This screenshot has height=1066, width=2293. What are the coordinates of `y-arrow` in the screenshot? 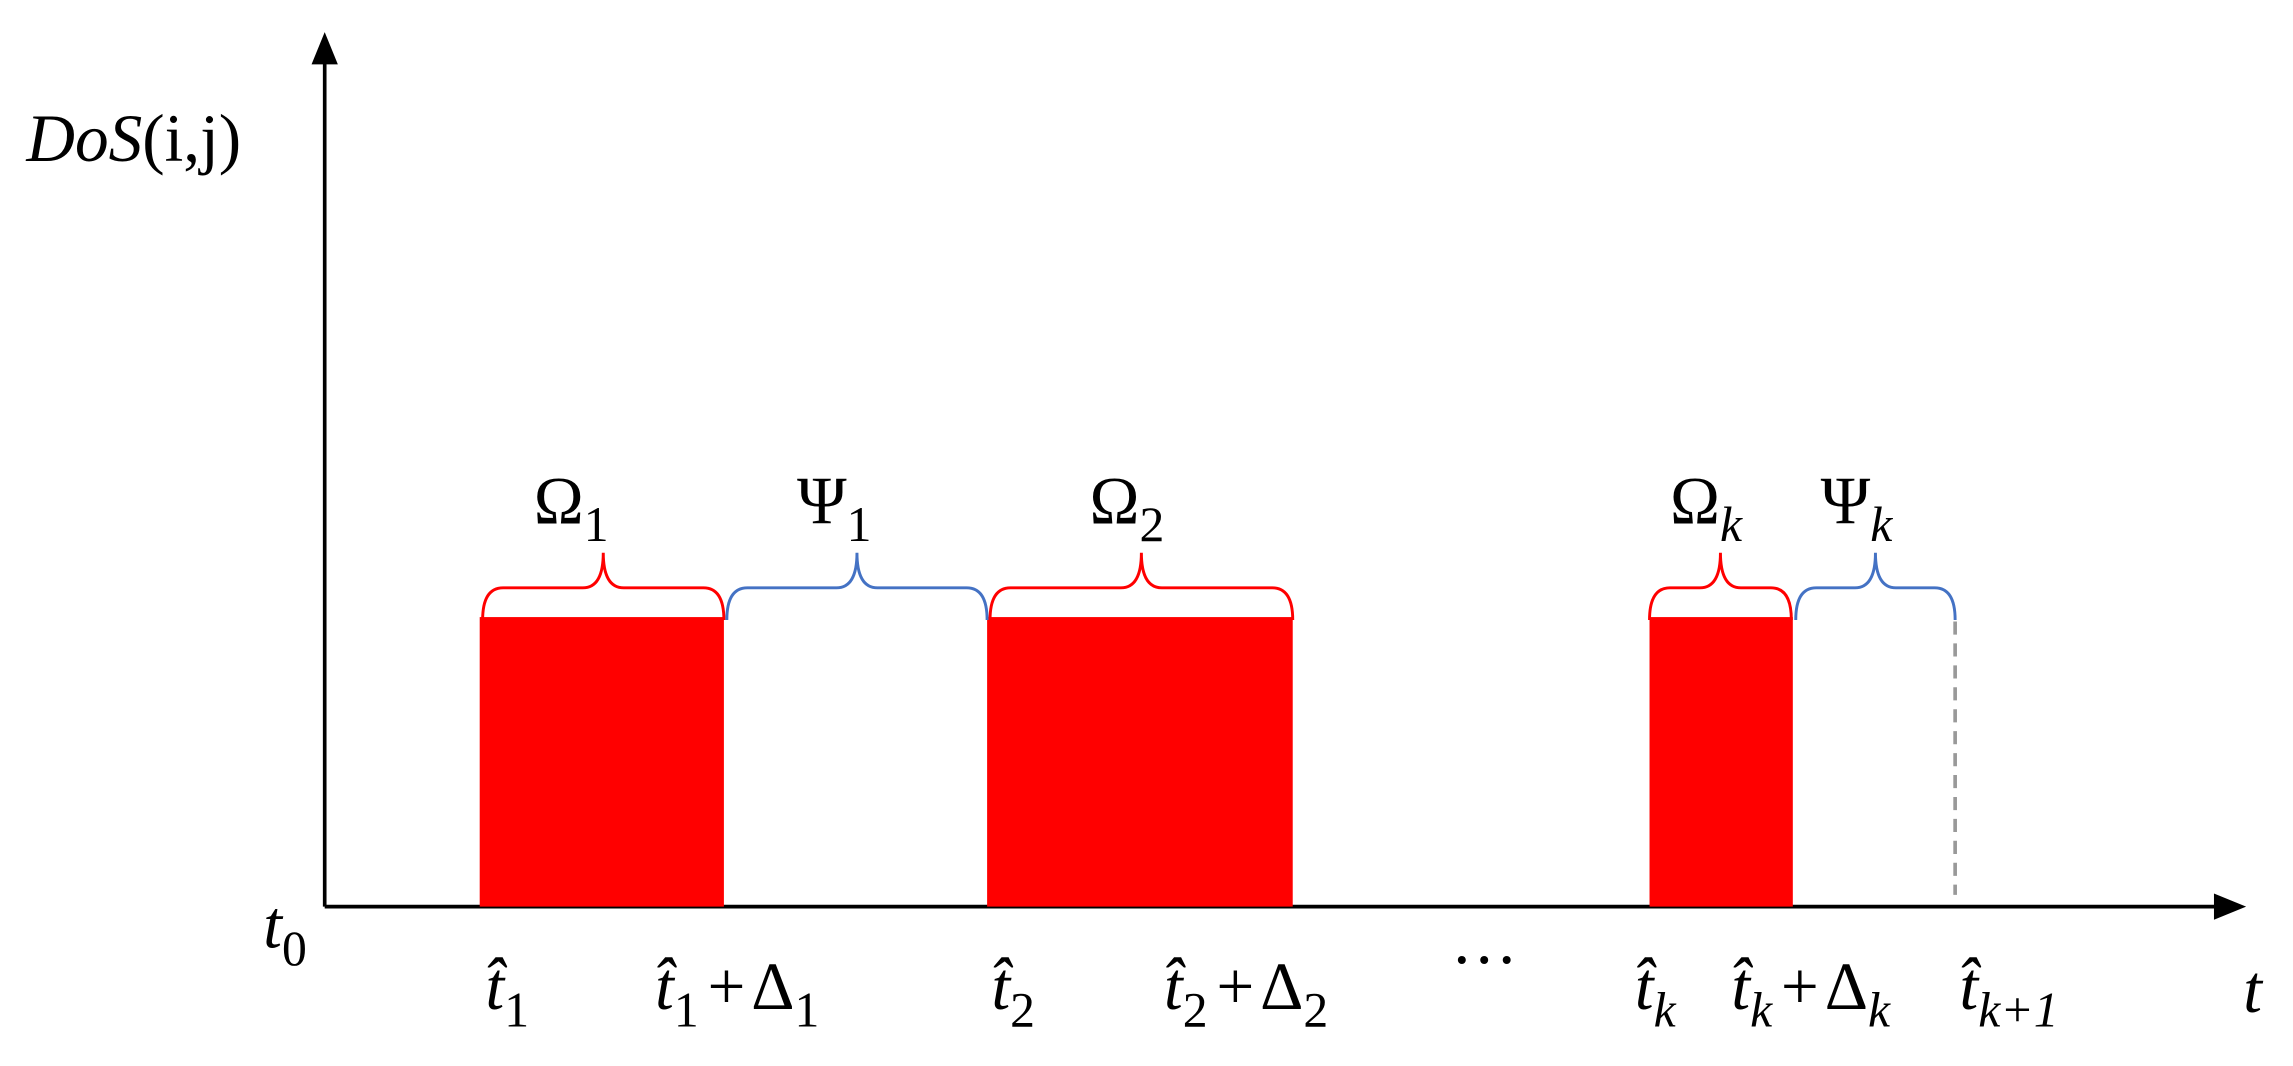 It's located at (324, 48).